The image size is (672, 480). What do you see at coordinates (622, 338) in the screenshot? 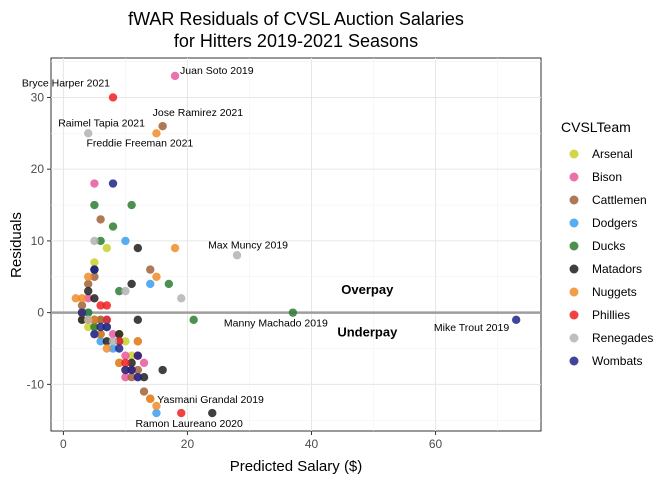
I see `legend-label-renegades: Renegades` at bounding box center [622, 338].